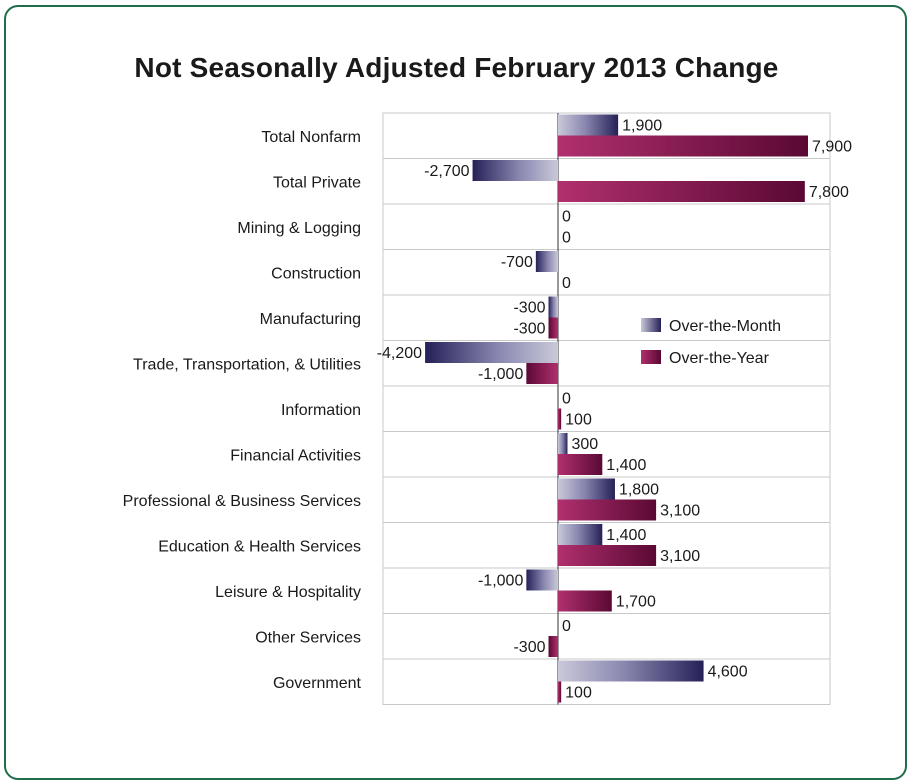 The image size is (913, 780). Describe the element at coordinates (311, 137) in the screenshot. I see `category-label: Total Nonfarm` at that location.